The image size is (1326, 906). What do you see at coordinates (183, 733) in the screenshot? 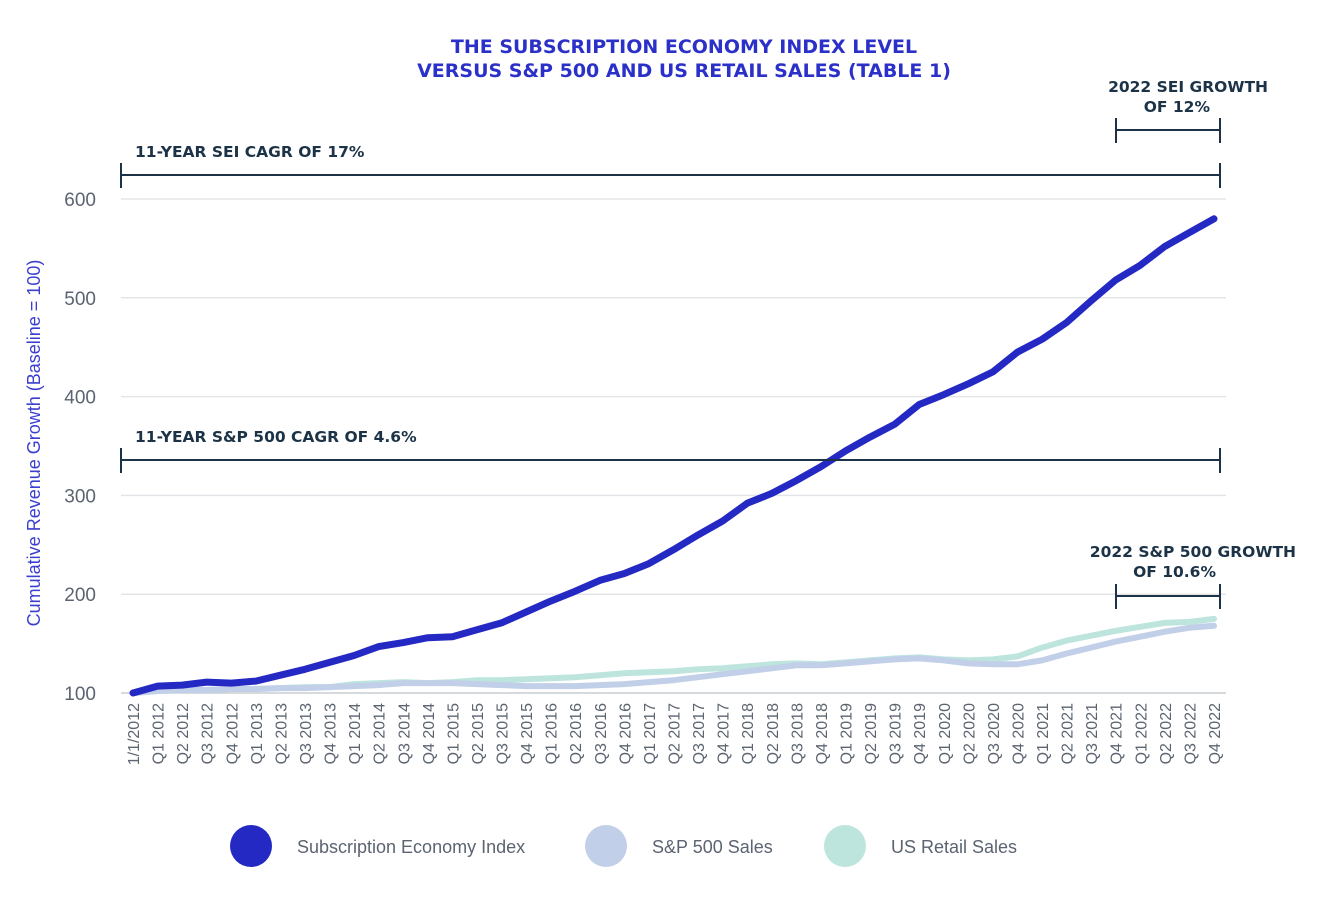
I see `x-tick-label: Q2 2012` at bounding box center [183, 733].